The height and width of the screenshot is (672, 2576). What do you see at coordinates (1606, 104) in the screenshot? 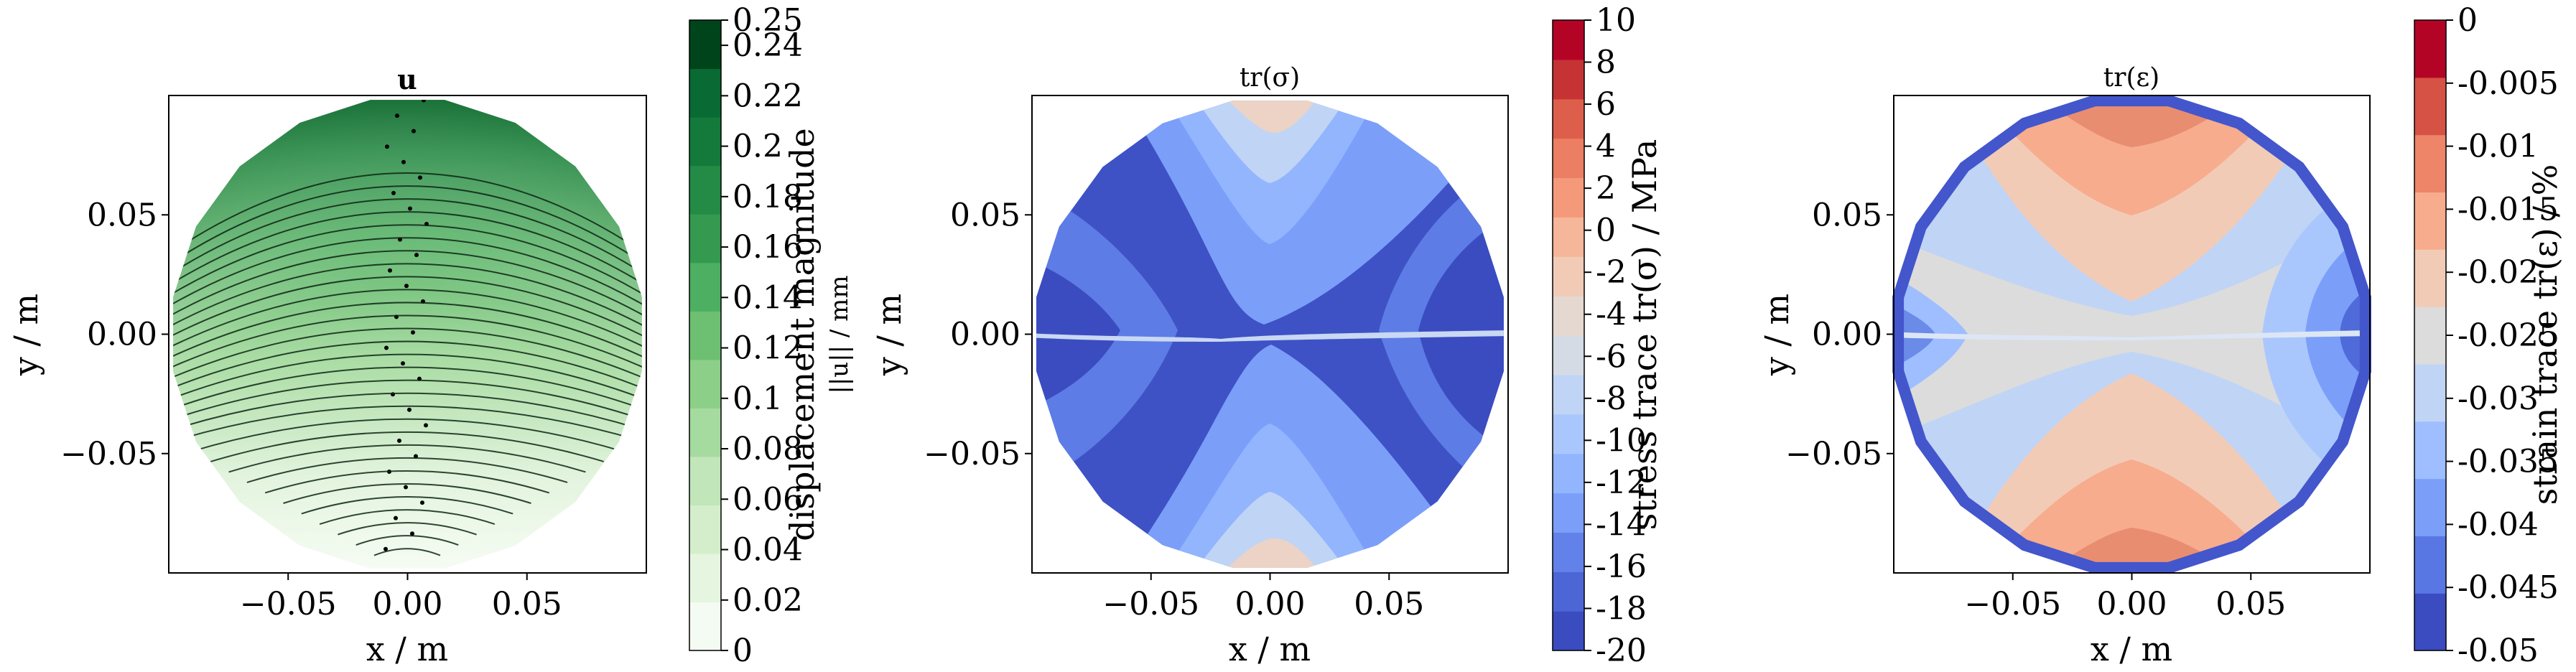
I see `colorbar-tick-label-13: 6` at bounding box center [1606, 104].